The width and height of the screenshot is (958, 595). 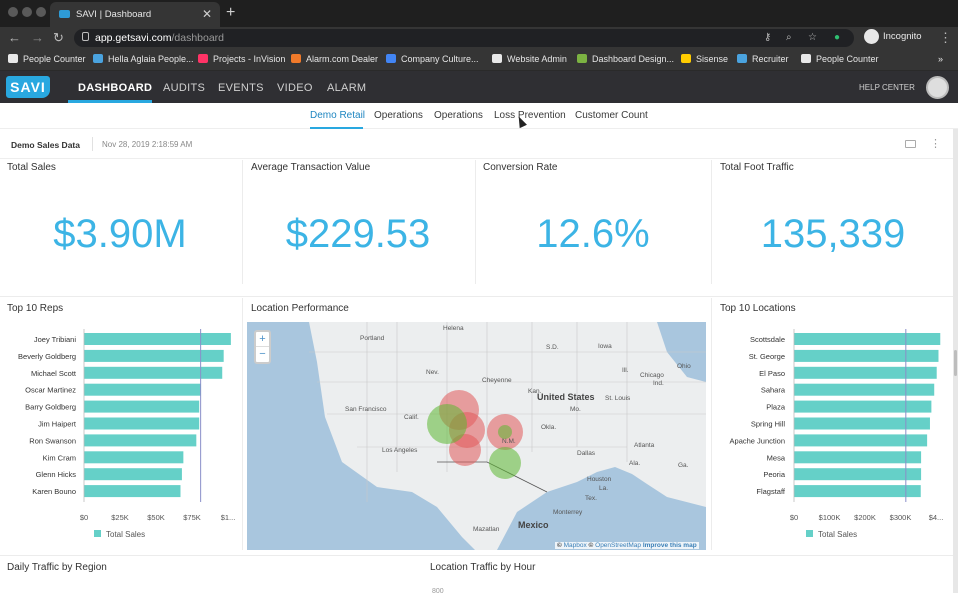 I want to click on locations-legend: Total Sales, so click(x=831, y=534).